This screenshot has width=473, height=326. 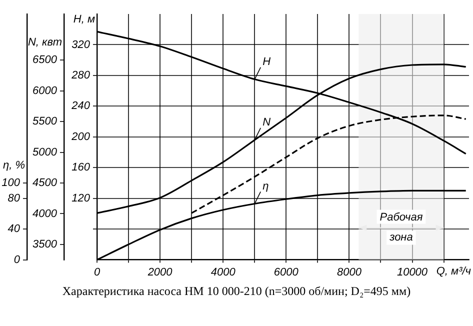 What do you see at coordinates (45, 214) in the screenshot?
I see `y2-tick-label: 4000` at bounding box center [45, 214].